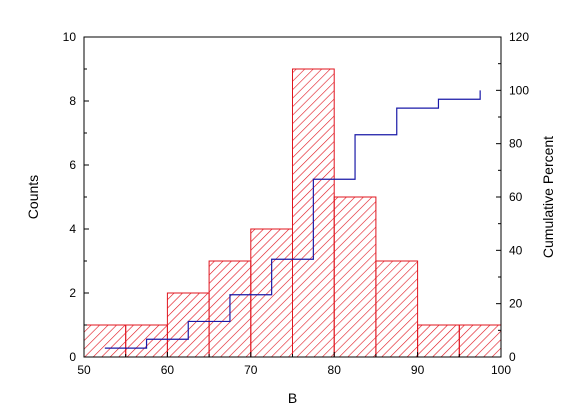 This screenshot has width=583, height=420. What do you see at coordinates (292, 398) in the screenshot?
I see `x-axis-title: B` at bounding box center [292, 398].